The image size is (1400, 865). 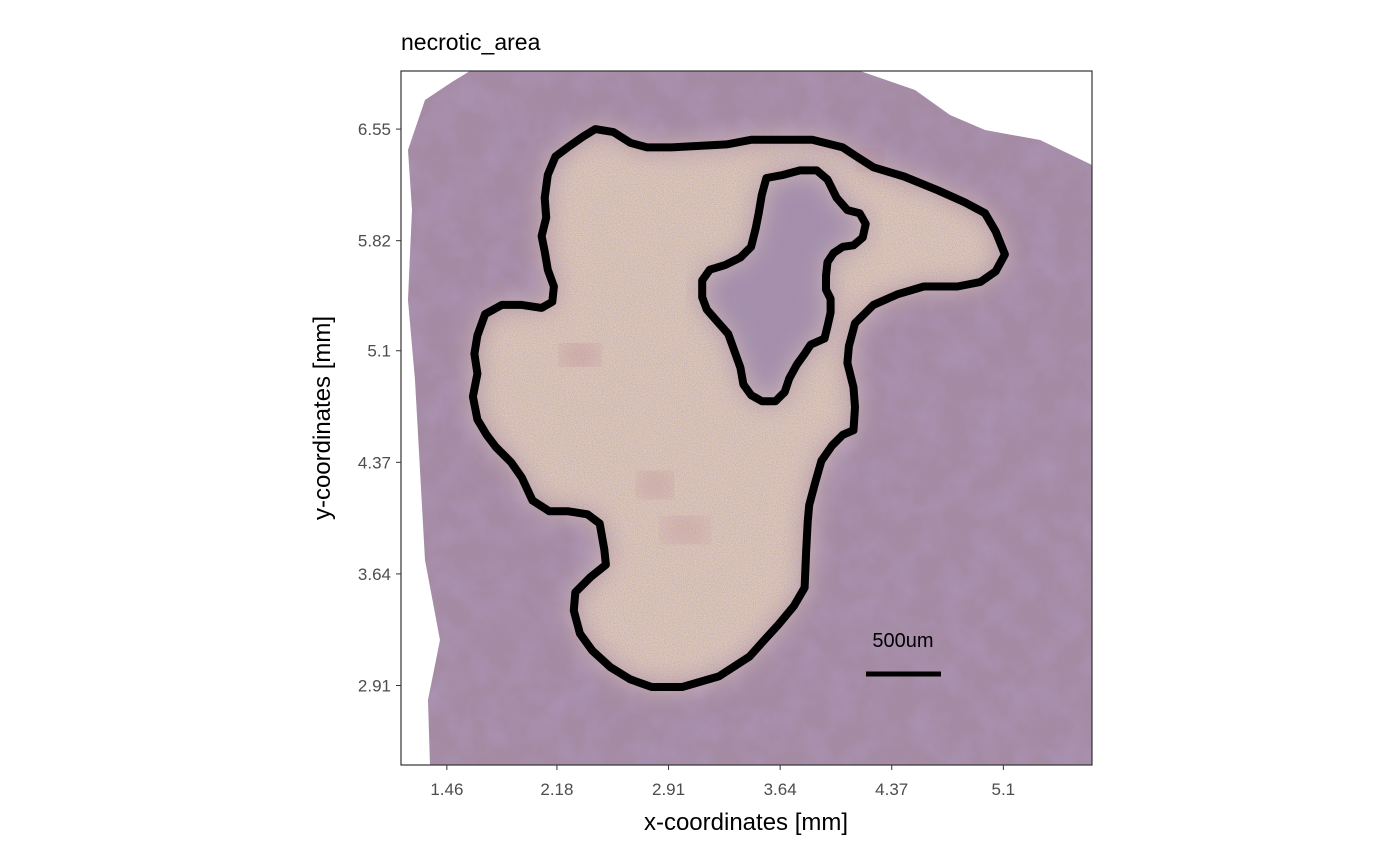 What do you see at coordinates (379, 408) in the screenshot?
I see `y-axis: 6.55 5.82 5.1 4.37 3.64 2.91` at bounding box center [379, 408].